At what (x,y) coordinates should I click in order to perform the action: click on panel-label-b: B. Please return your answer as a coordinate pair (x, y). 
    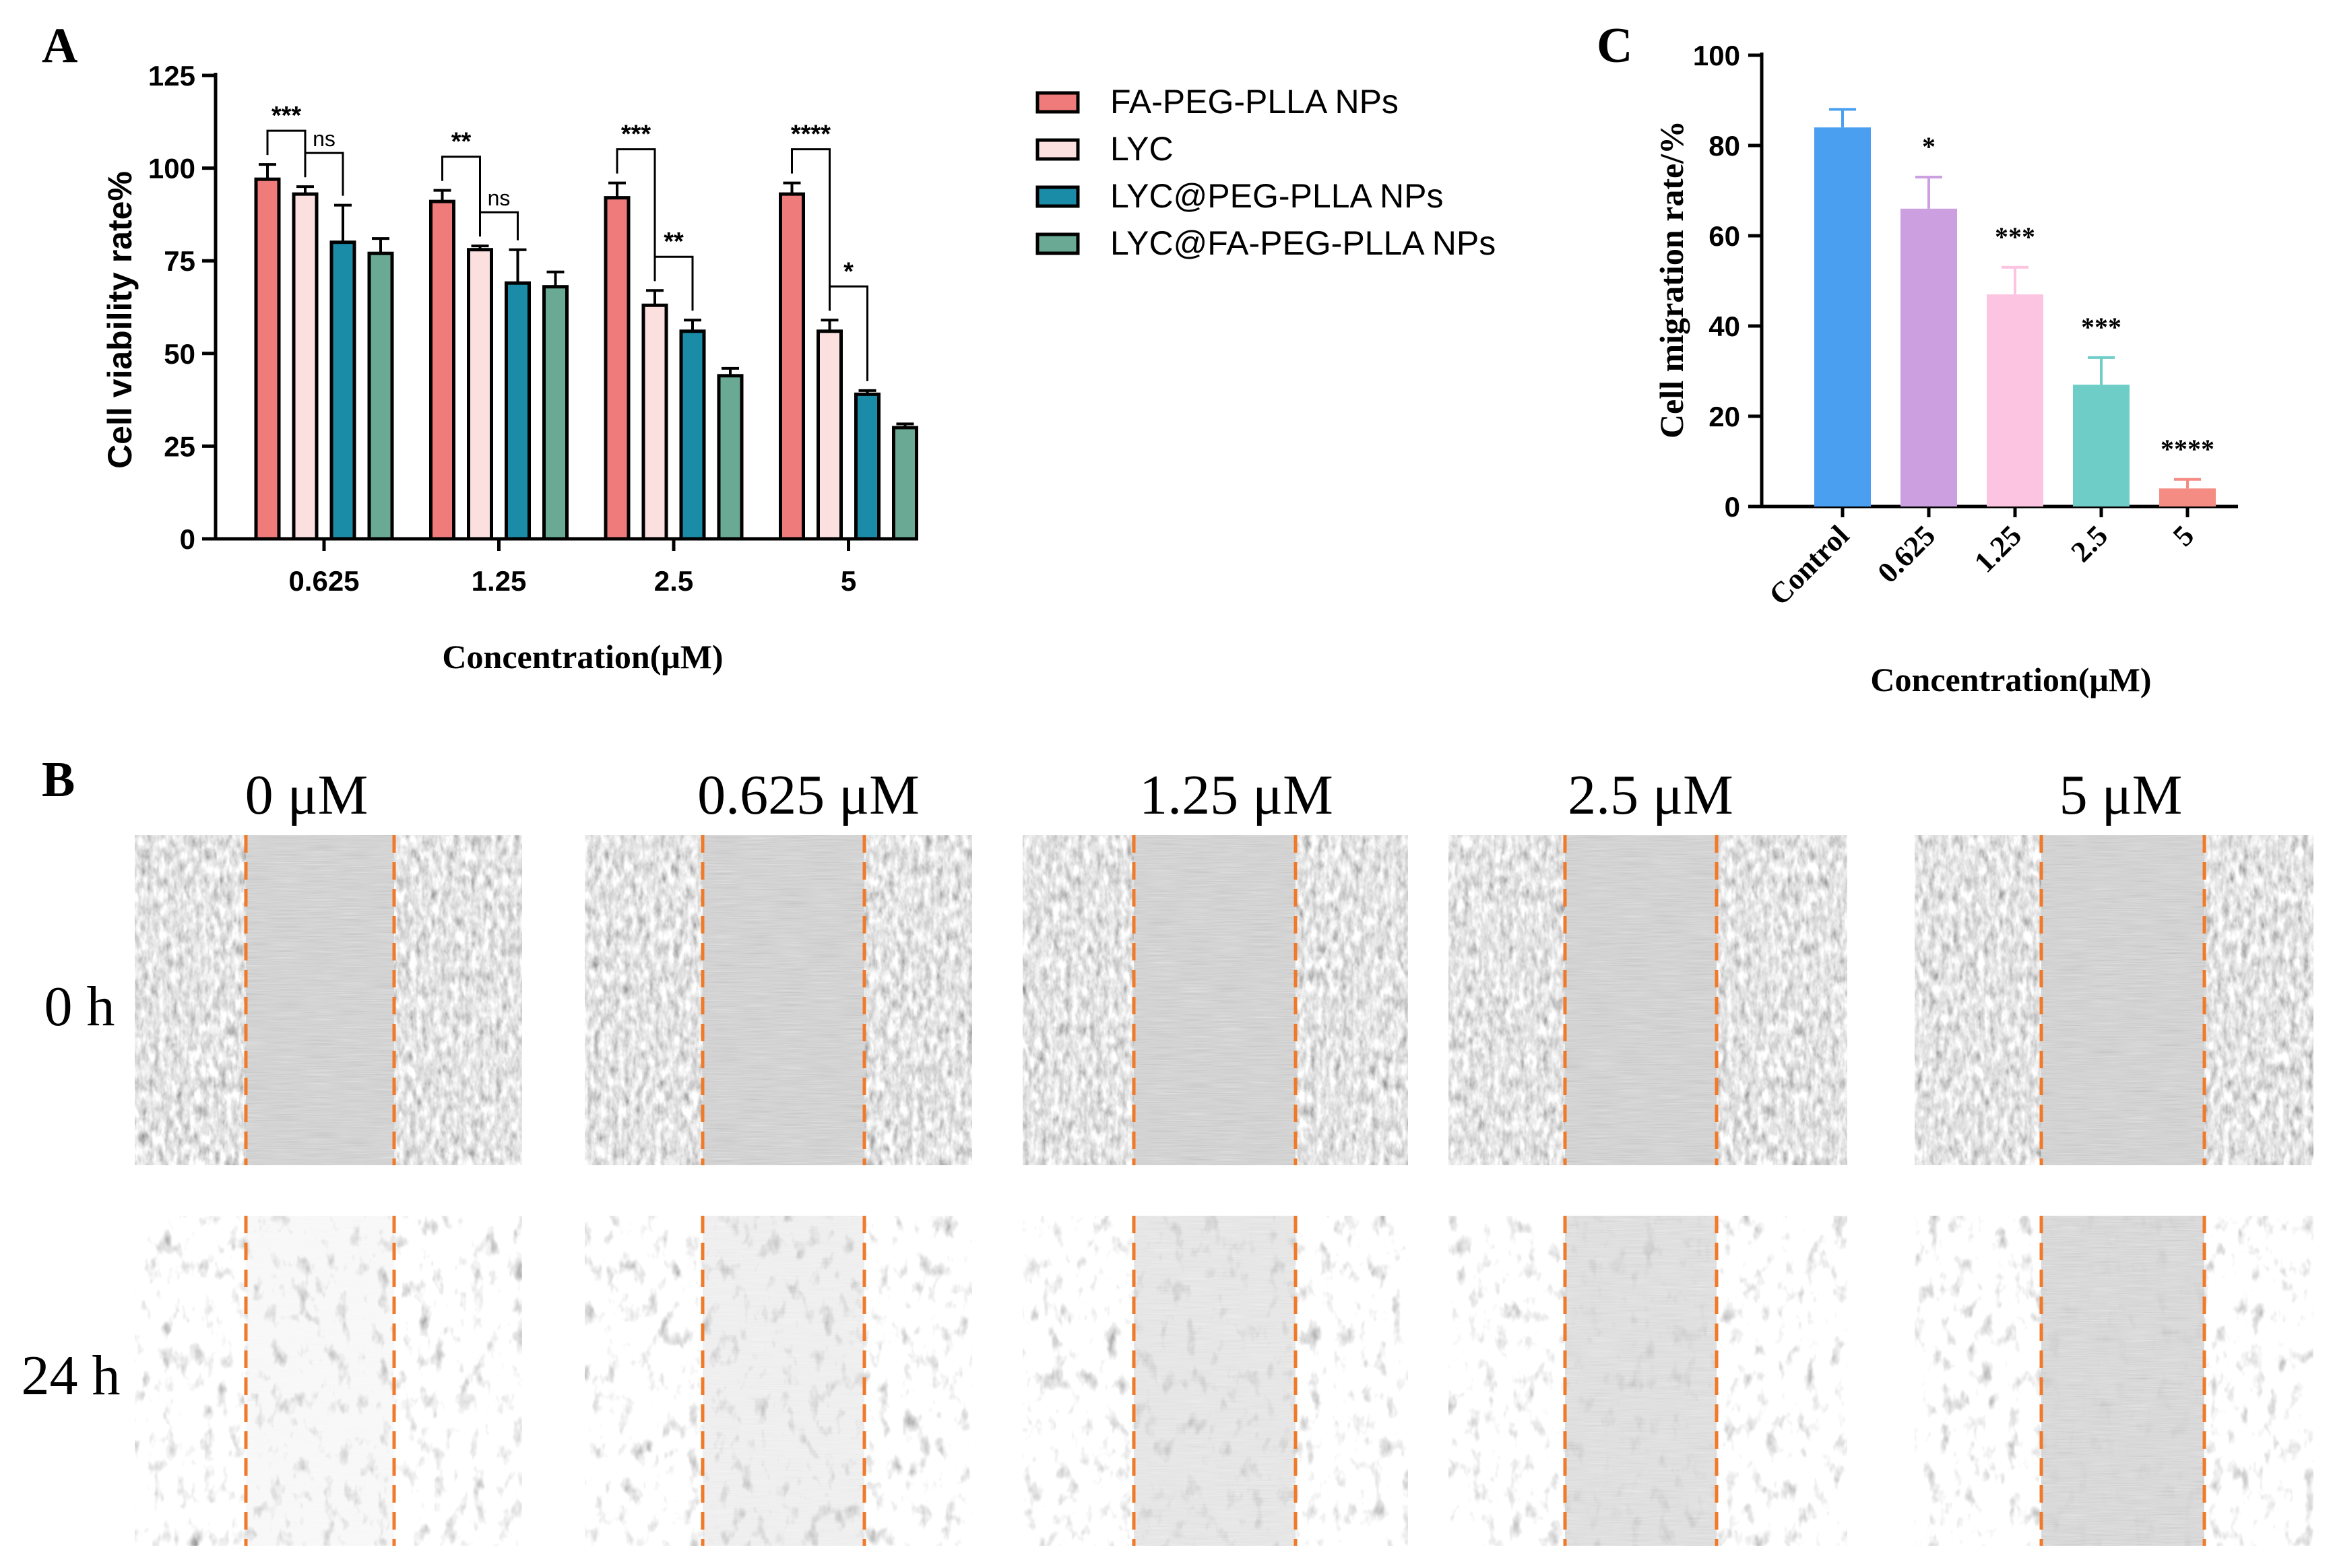
    Looking at the image, I should click on (58, 780).